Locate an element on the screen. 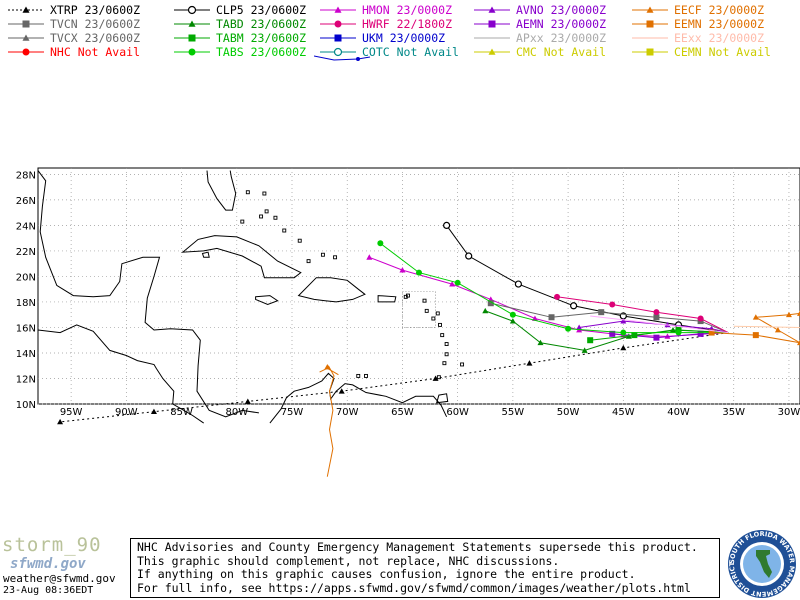 The image size is (800, 600). legend-entry-clp5: CLP5 23/0600Z is located at coordinates (254, 10).